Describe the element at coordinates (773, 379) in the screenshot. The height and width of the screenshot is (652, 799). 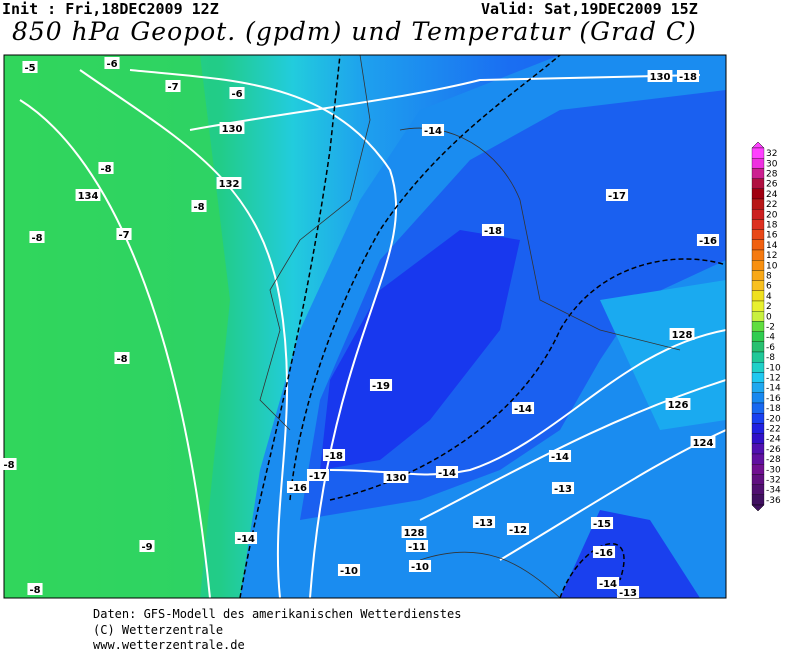
I see `colorbar-label: -12` at that location.